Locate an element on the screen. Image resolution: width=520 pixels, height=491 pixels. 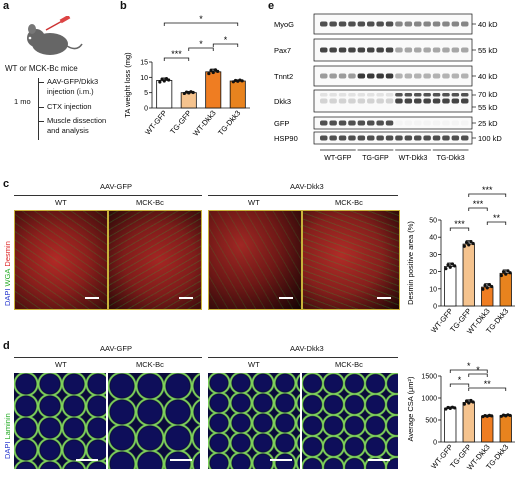
micrograph-d-mck-gfp is located at coordinates (154, 421).